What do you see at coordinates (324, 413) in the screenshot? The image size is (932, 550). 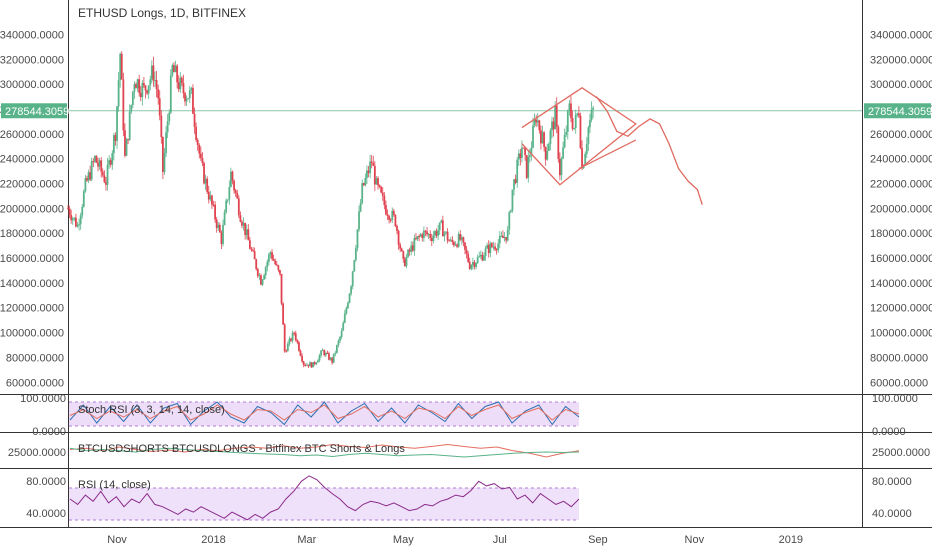 I see `stoch-k-line` at bounding box center [324, 413].